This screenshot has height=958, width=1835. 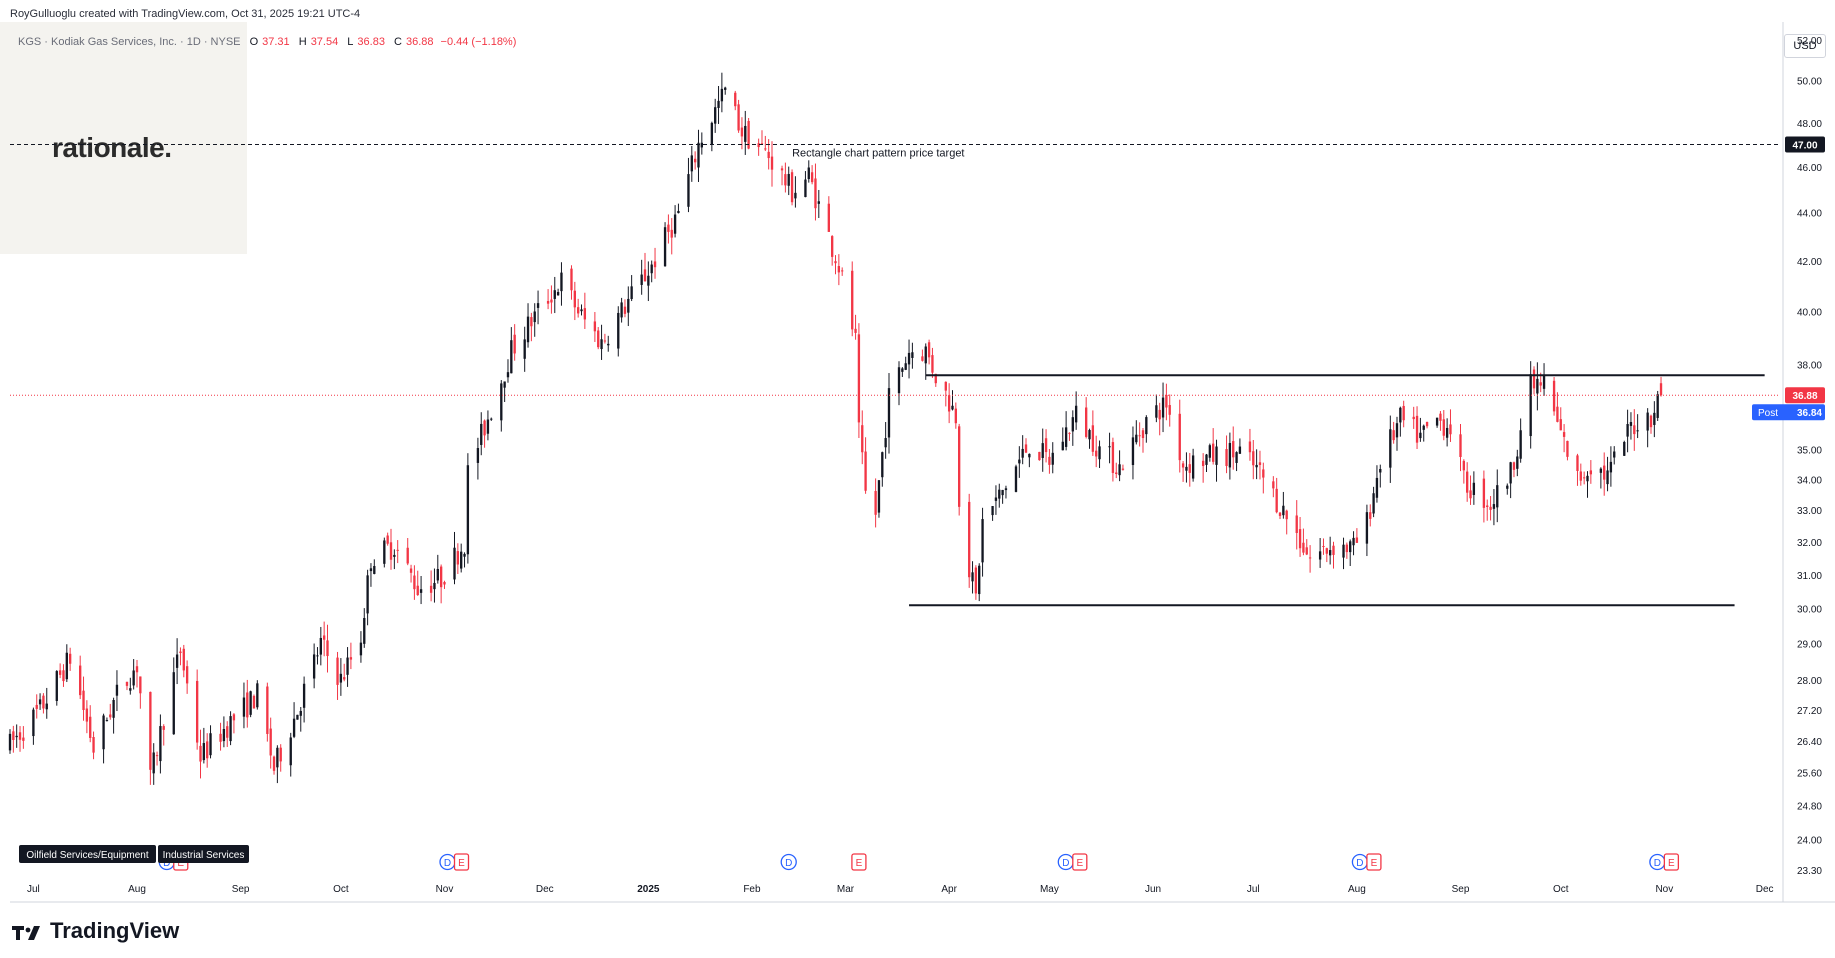 I want to click on y-tick-label: 31.00, so click(x=1809, y=576).